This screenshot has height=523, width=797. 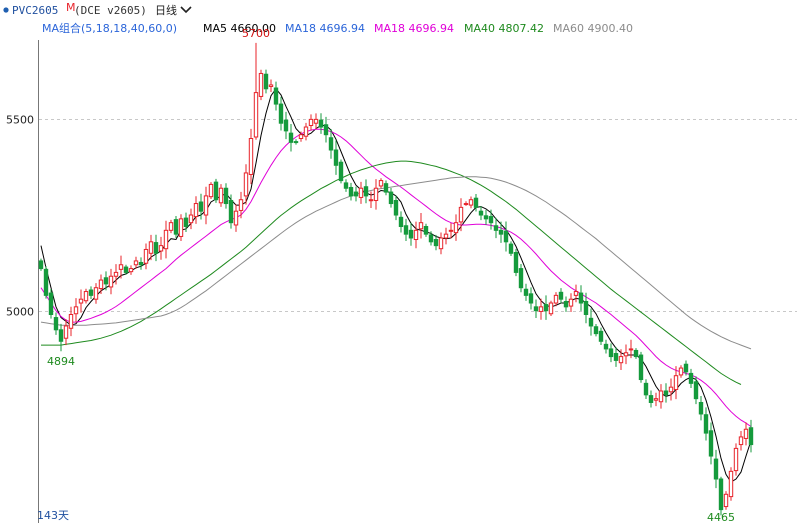 What do you see at coordinates (166, 10) in the screenshot?
I see `period-label: 日线` at bounding box center [166, 10].